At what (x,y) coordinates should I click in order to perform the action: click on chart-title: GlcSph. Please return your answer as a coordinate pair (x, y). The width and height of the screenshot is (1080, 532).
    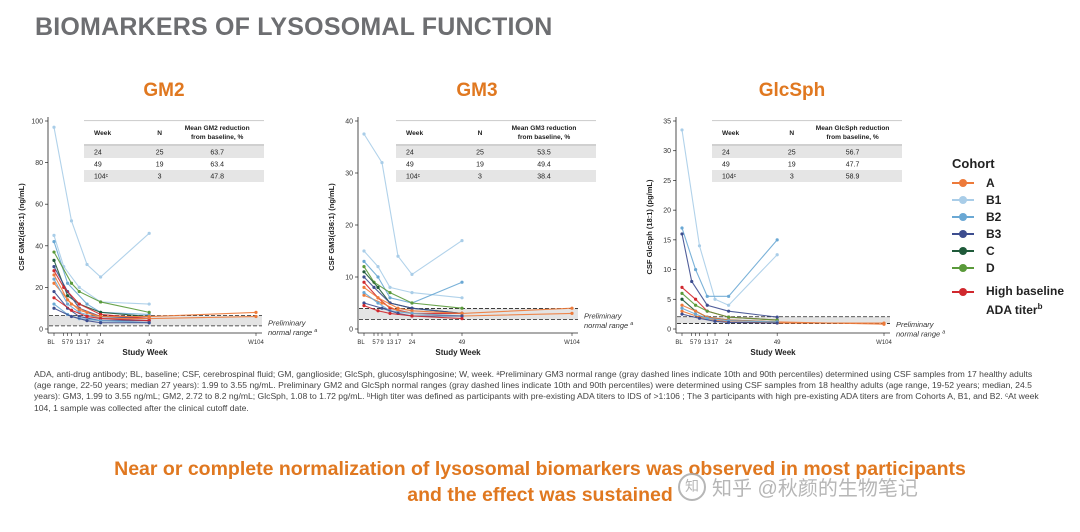
    Looking at the image, I should click on (792, 90).